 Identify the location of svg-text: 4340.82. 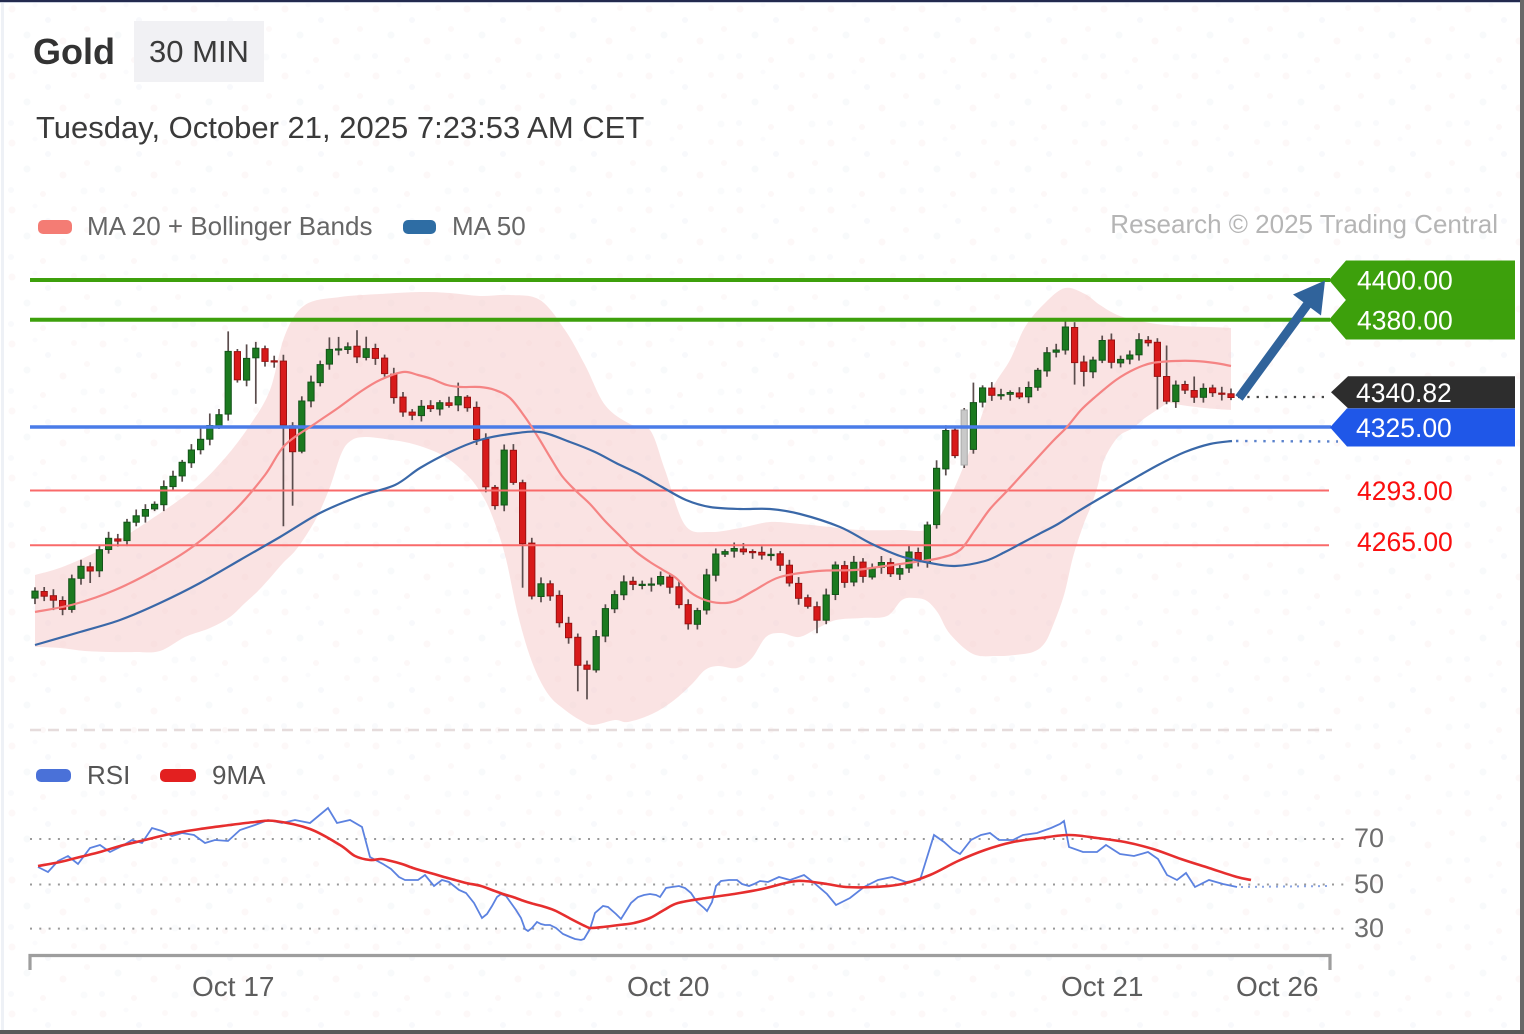
(1404, 393).